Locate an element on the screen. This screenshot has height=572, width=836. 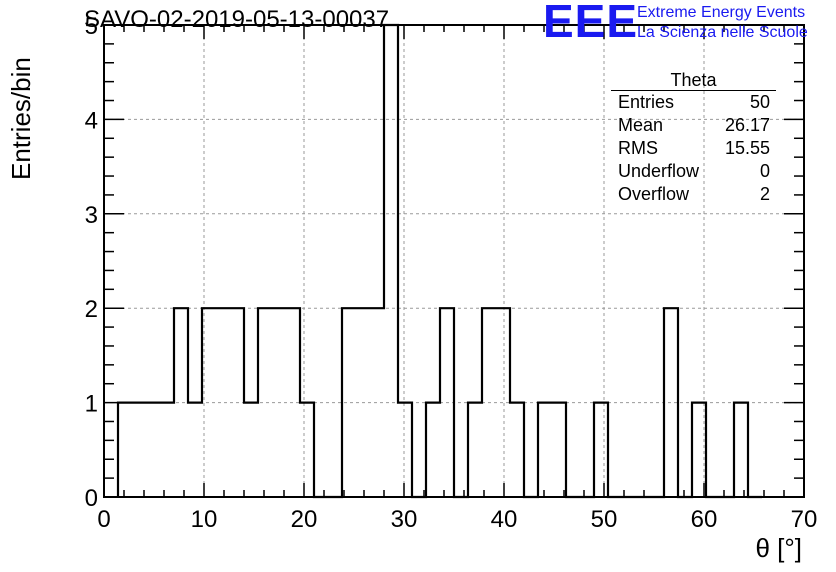
stats-row-rms: RMS 15.55 is located at coordinates (693, 148).